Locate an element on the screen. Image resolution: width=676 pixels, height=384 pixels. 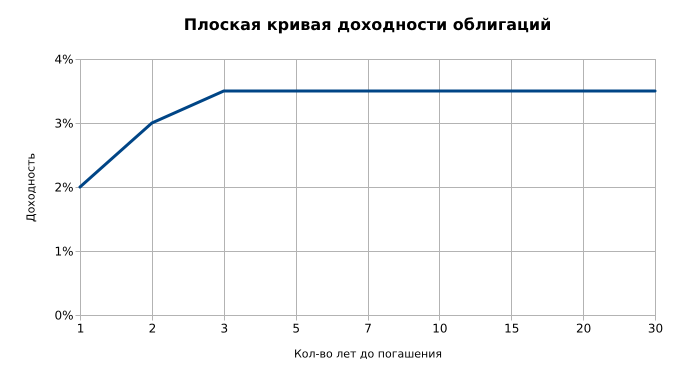
y-tick-label: 2% is located at coordinates (64, 187).